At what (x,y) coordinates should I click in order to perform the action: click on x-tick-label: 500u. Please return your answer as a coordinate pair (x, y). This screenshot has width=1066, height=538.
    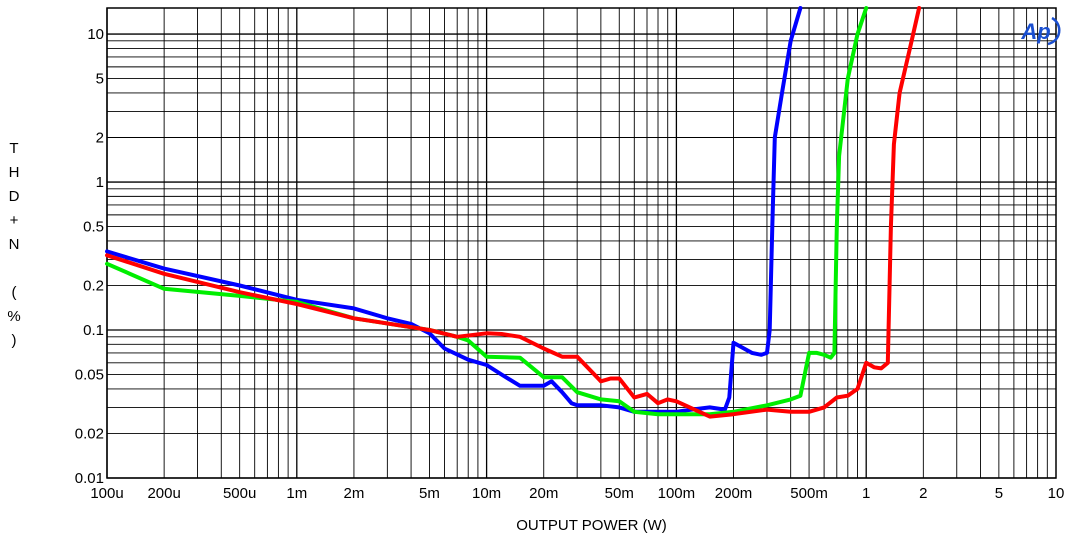
    Looking at the image, I should click on (239, 493).